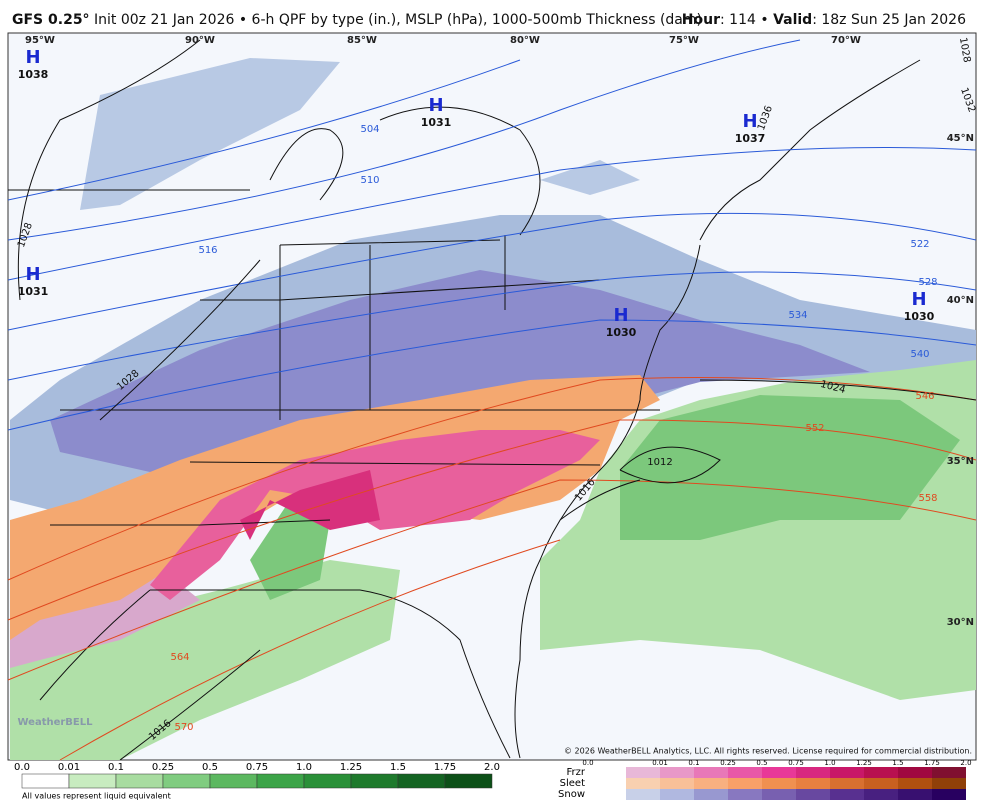 This screenshot has width=984, height=812. What do you see at coordinates (207, 250) in the screenshot?
I see `thickness-label: 516` at bounding box center [207, 250].